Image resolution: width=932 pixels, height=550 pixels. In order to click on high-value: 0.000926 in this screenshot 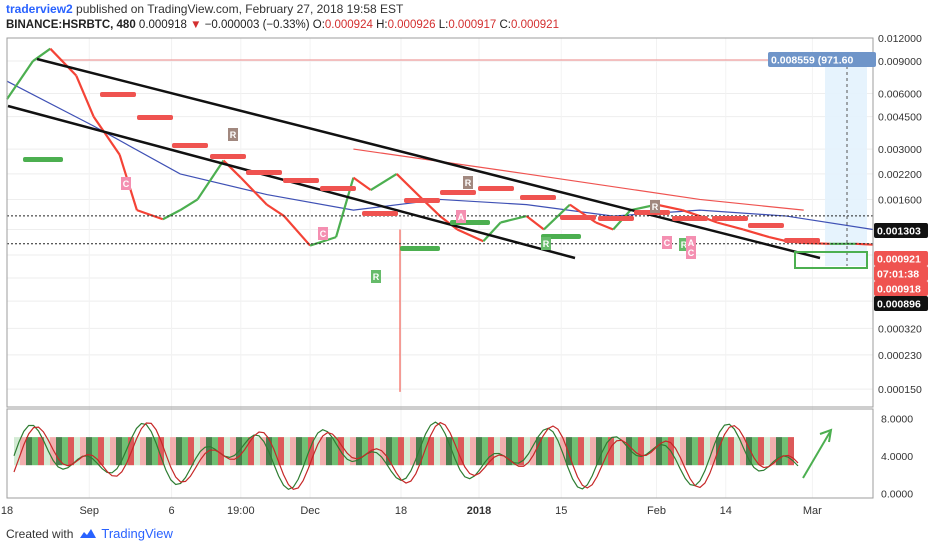, I will do `click(411, 25)`.